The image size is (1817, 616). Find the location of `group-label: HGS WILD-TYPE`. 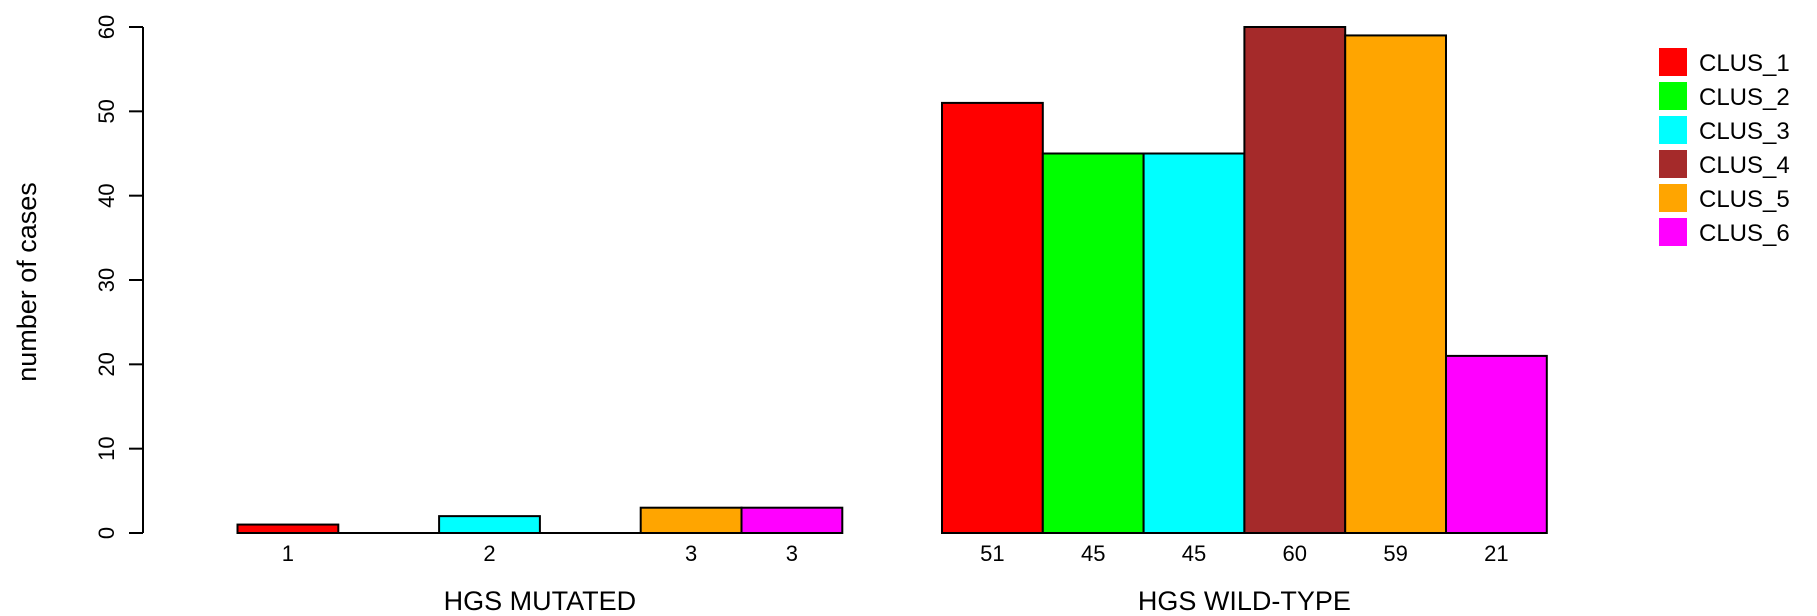

group-label: HGS WILD-TYPE is located at coordinates (1244, 601).